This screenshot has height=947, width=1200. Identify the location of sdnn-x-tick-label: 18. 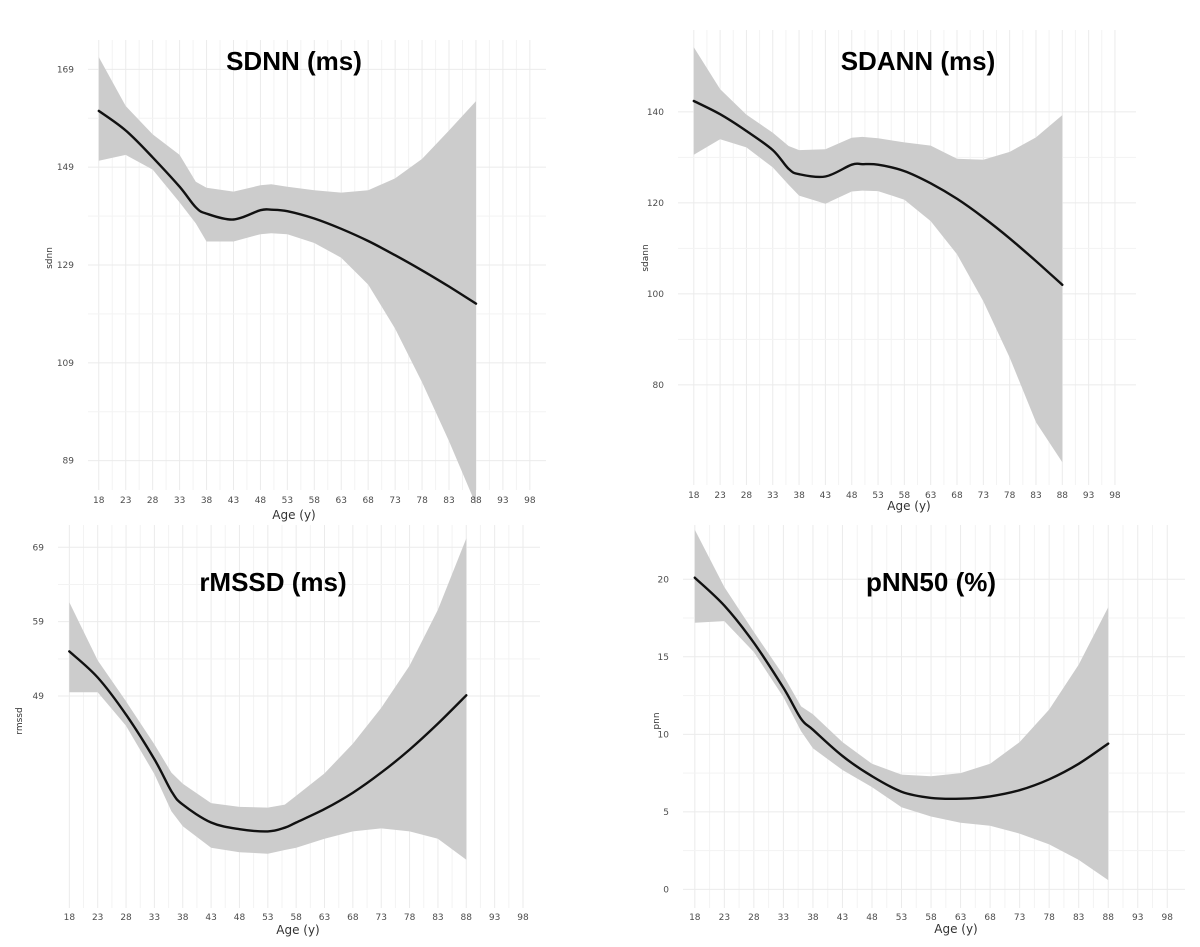
(99, 501).